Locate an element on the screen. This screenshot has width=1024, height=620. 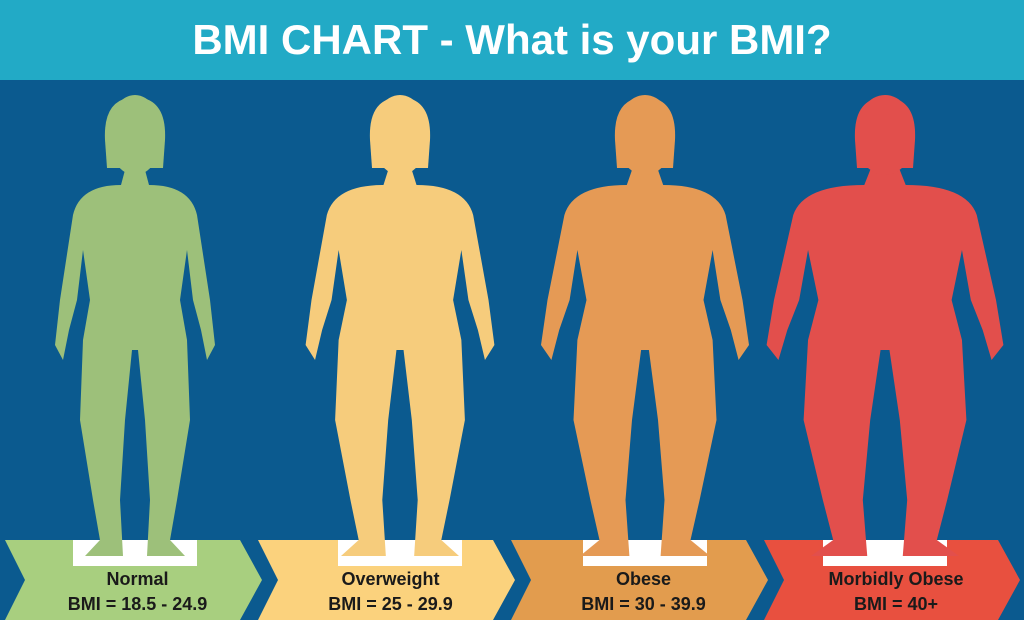
bmi-range: BMI = 30 - 39.9 is located at coordinates (643, 604).